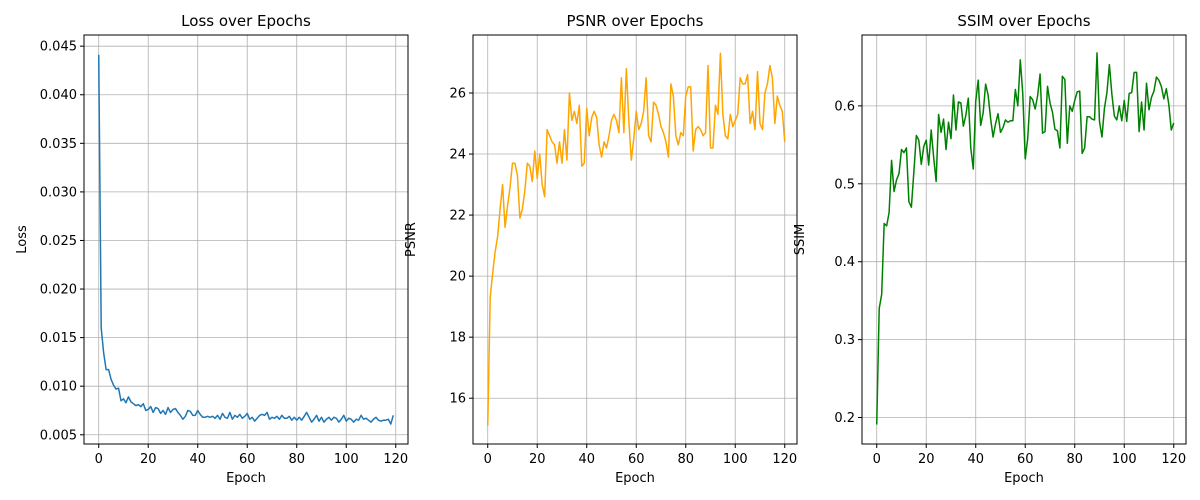  I want to click on y-tick-label: 0.2, so click(844, 418).